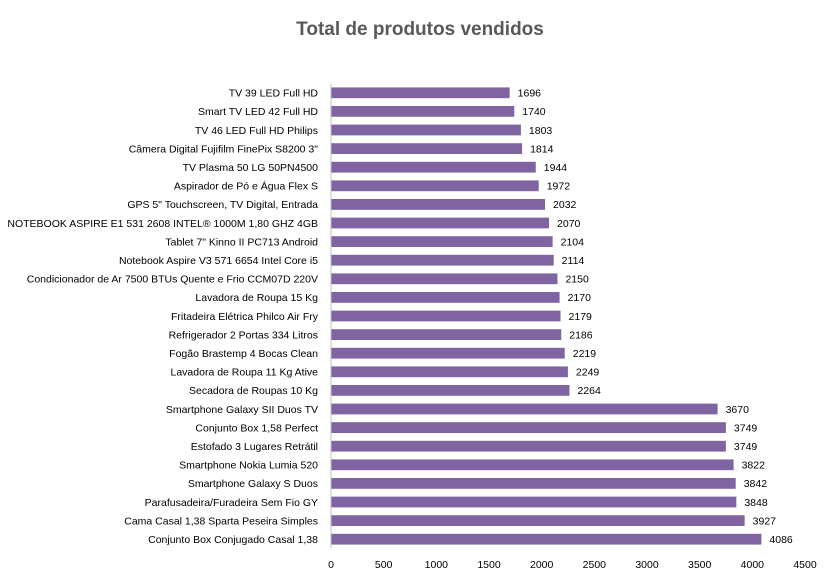 Image resolution: width=833 pixels, height=582 pixels. What do you see at coordinates (243, 335) in the screenshot?
I see `category-label: Refrigerador 2 Portas 334 Litros` at bounding box center [243, 335].